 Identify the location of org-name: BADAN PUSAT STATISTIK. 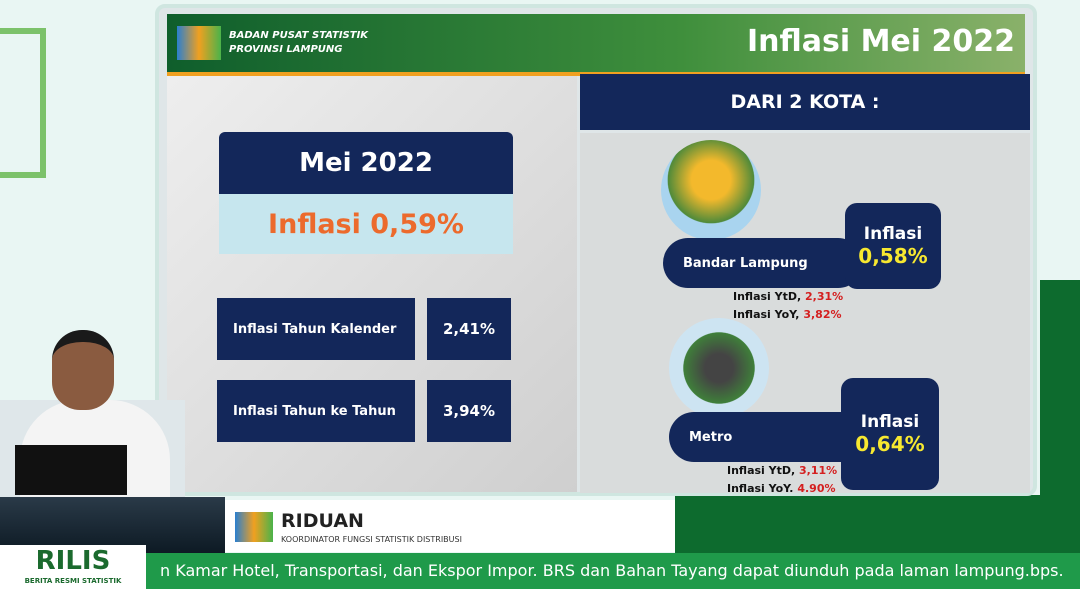
(299, 35).